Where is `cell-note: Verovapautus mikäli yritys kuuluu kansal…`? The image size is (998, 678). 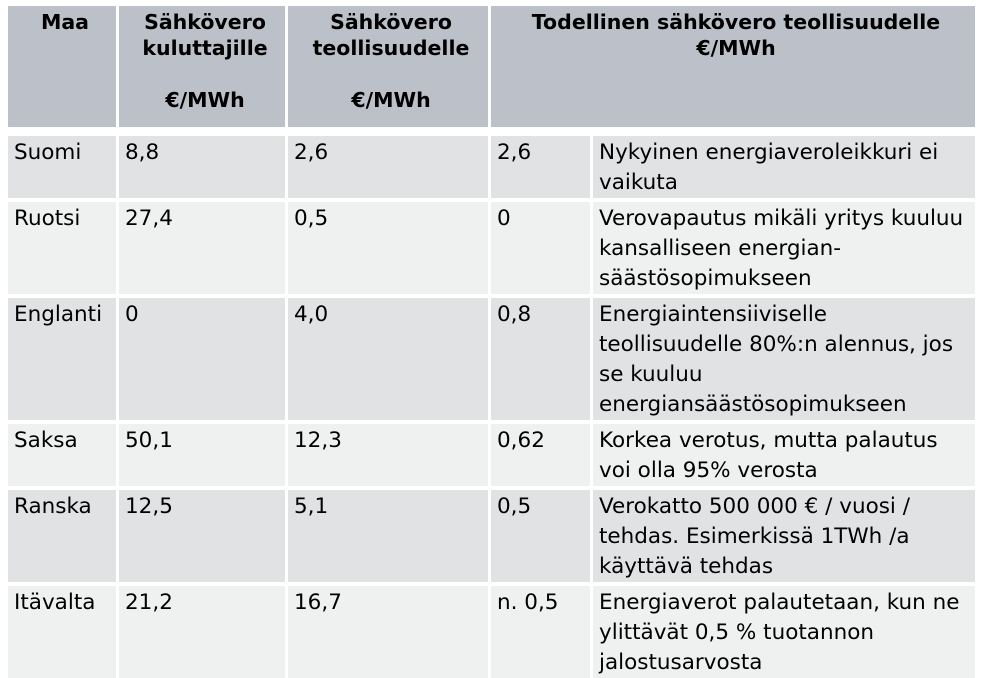
cell-note: Verovapautus mikäli yritys kuuluu kansal… is located at coordinates (784, 250).